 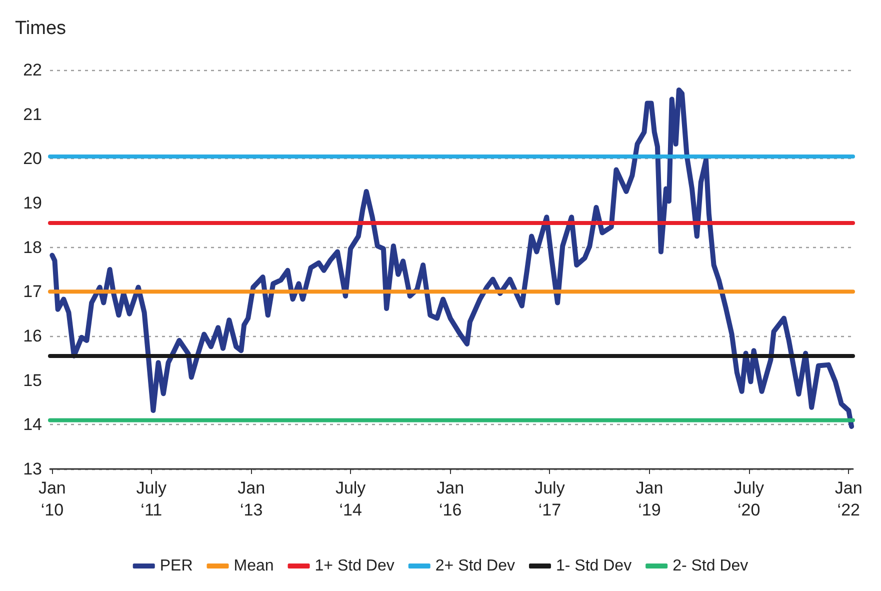 I want to click on legend-label: Mean, so click(x=254, y=566).